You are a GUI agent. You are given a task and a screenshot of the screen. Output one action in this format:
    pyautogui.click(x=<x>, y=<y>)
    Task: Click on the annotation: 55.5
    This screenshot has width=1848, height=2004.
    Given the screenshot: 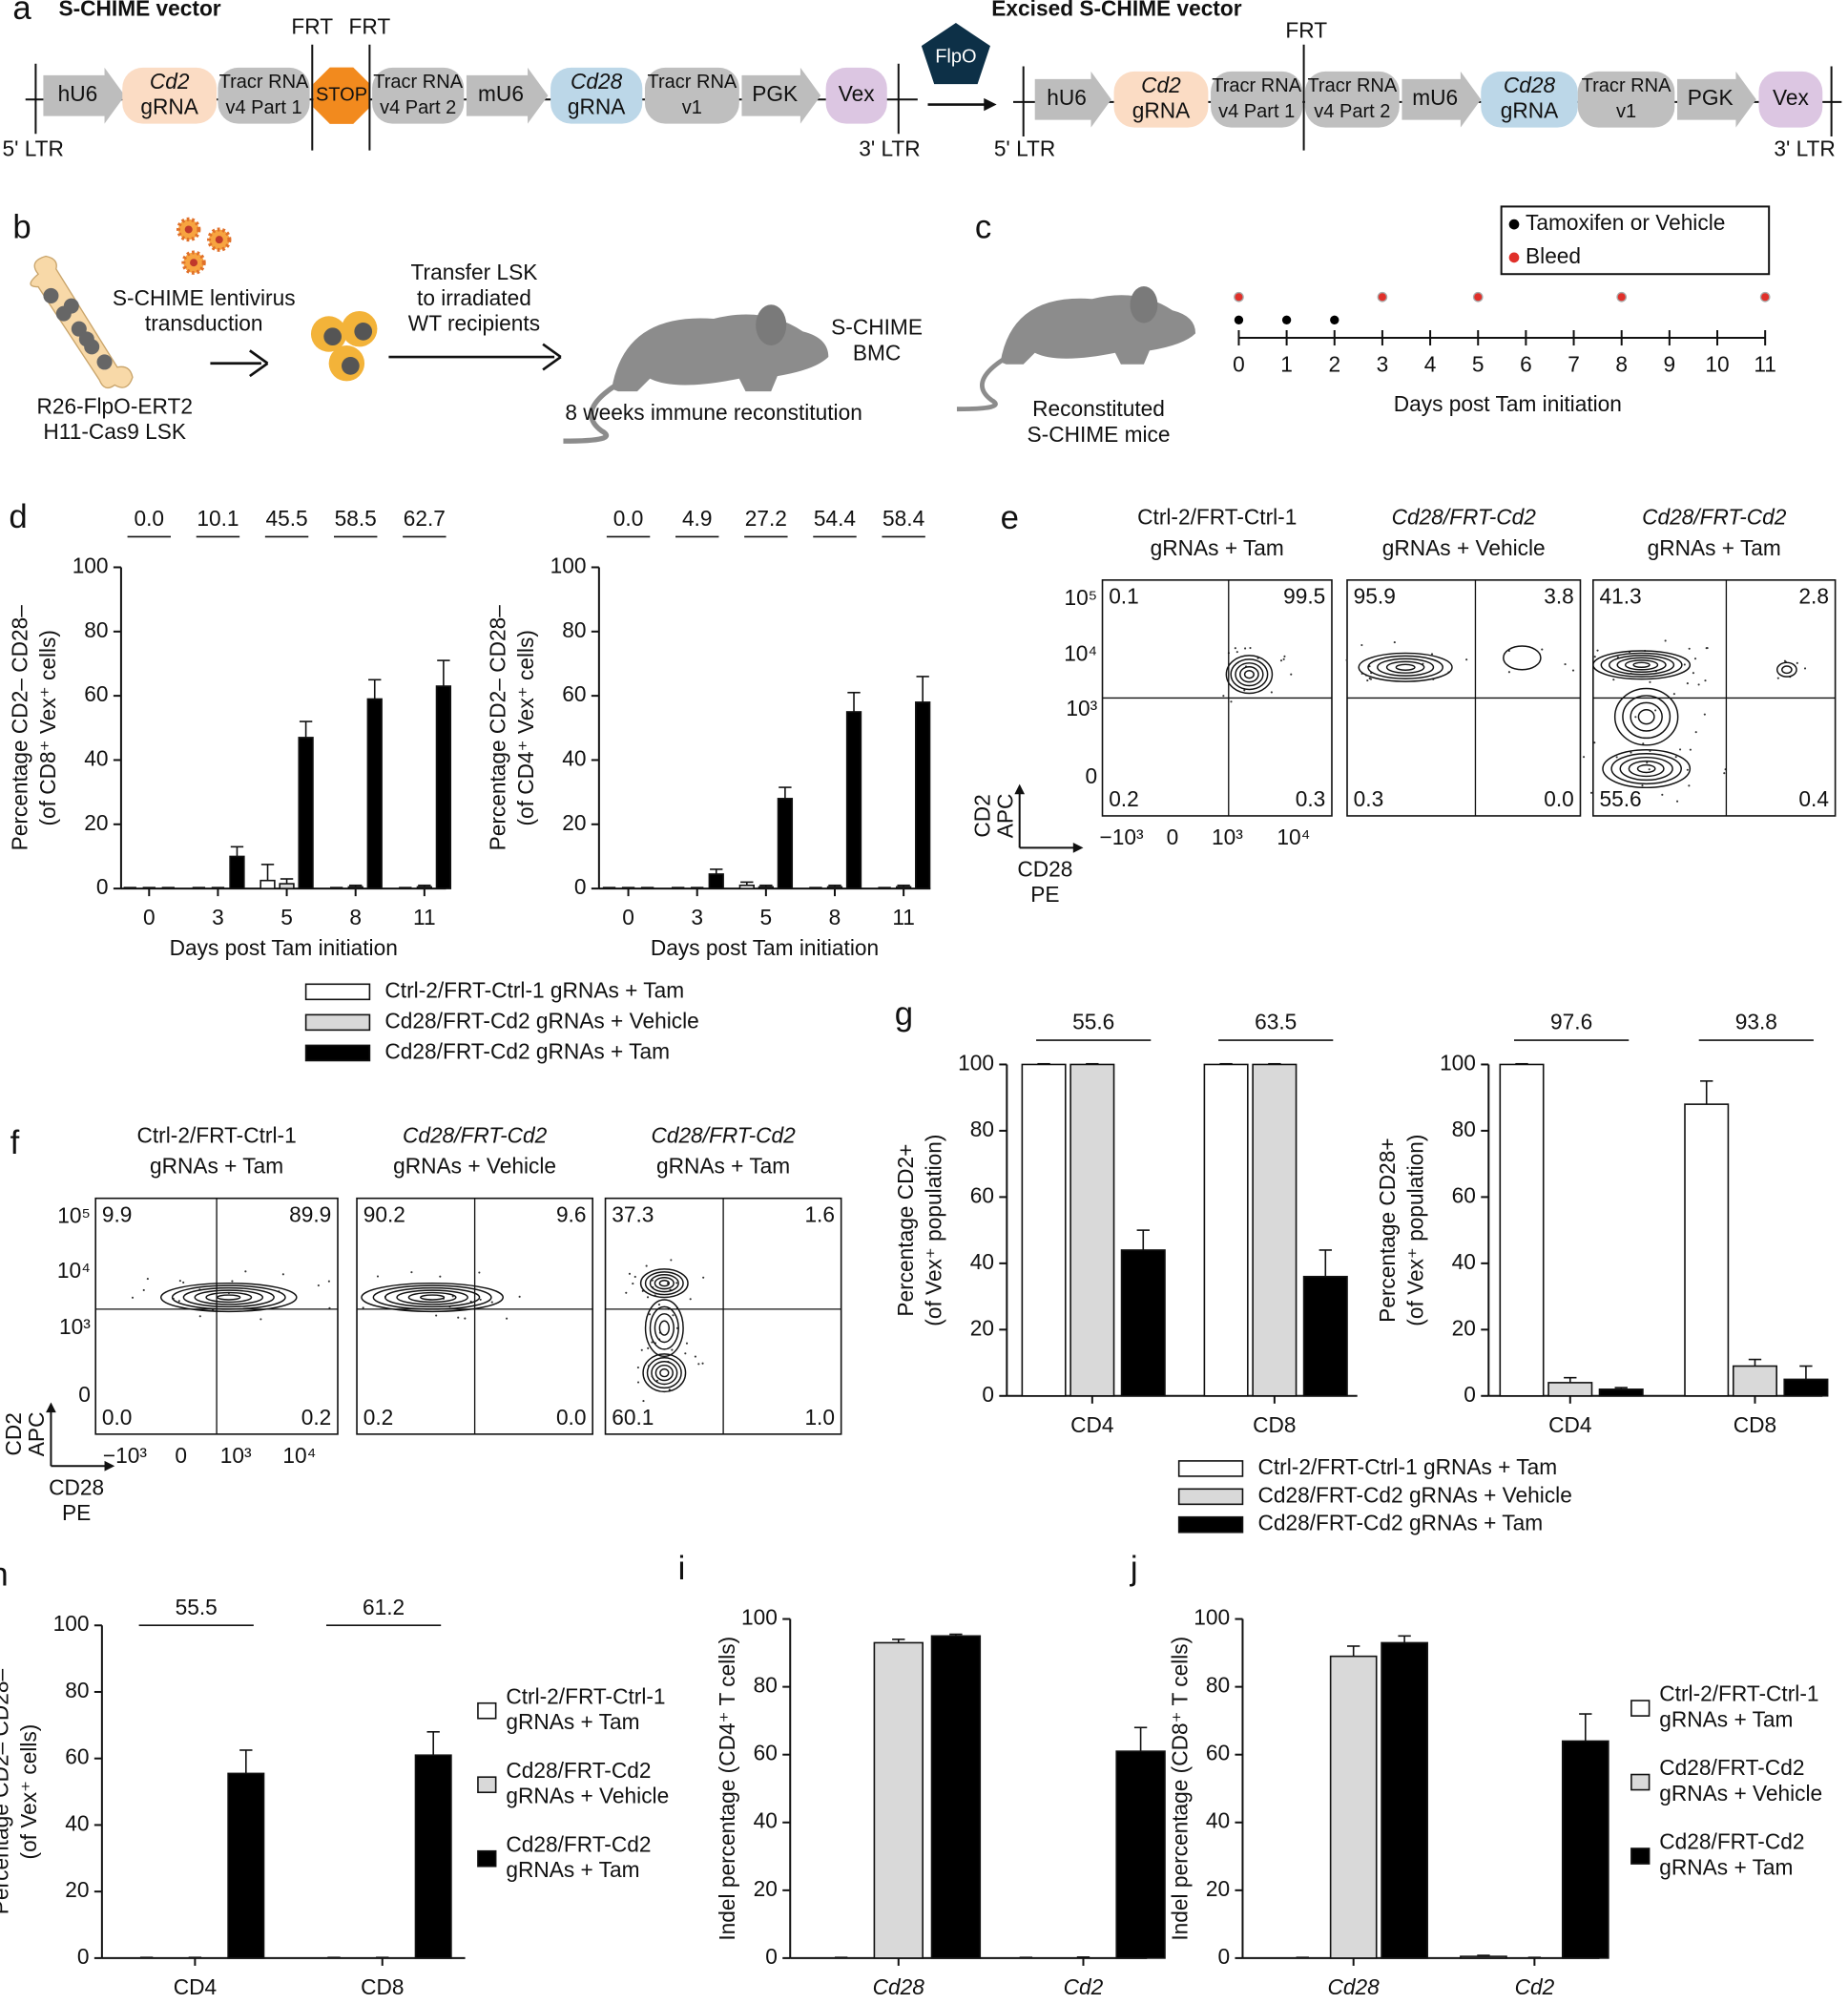 What is the action you would take?
    pyautogui.click(x=197, y=1607)
    